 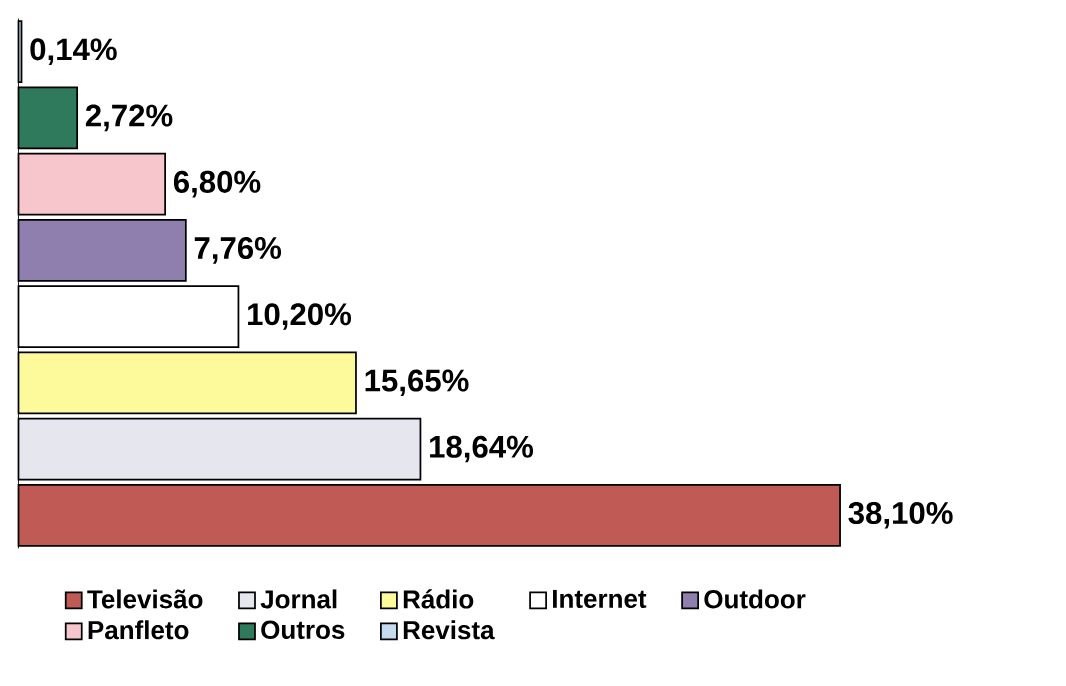 What do you see at coordinates (73, 52) in the screenshot?
I see `data-label: 0,14%` at bounding box center [73, 52].